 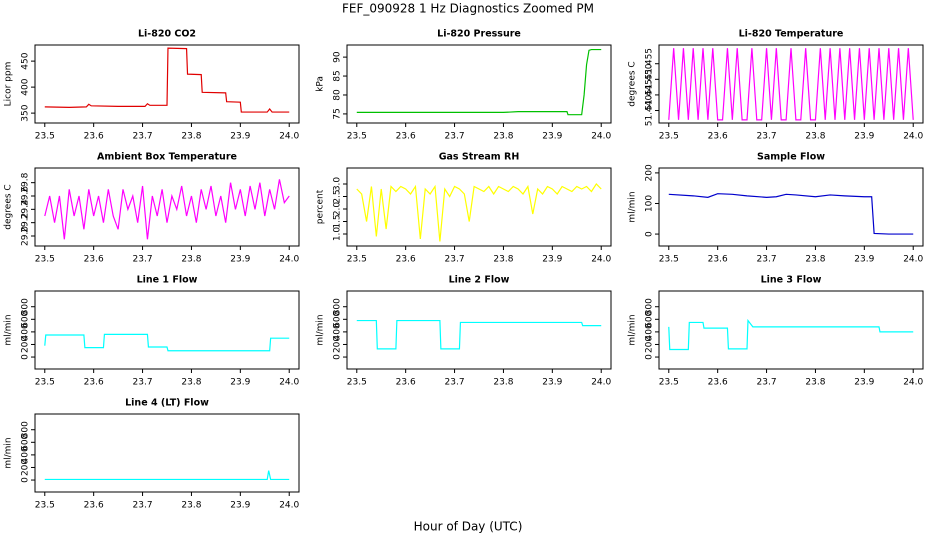 I want to click on y-tick-label: 29.2, so click(x=26, y=223).